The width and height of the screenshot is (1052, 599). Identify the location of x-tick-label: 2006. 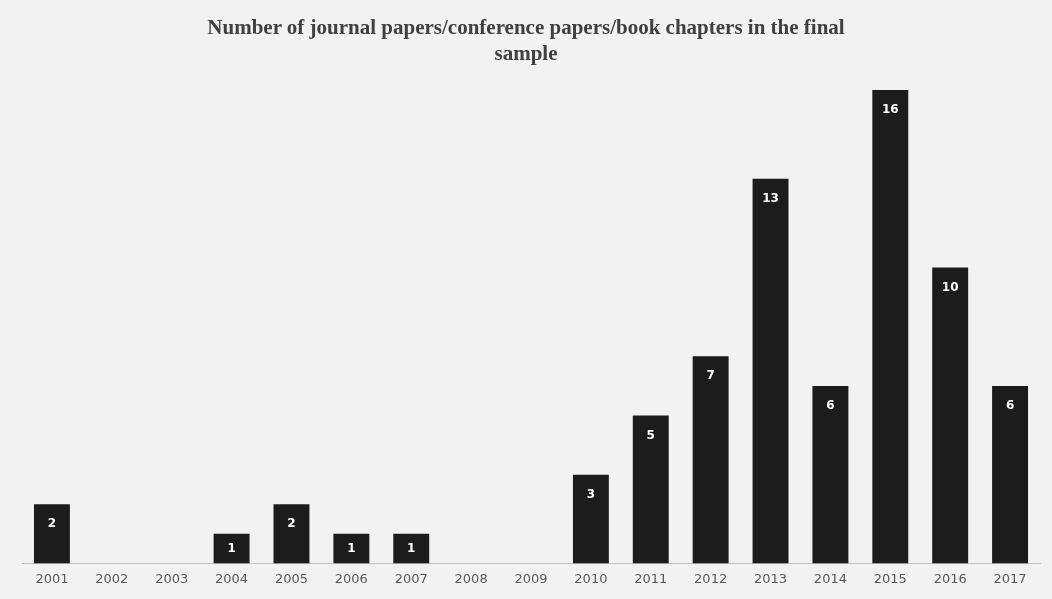
(351, 578).